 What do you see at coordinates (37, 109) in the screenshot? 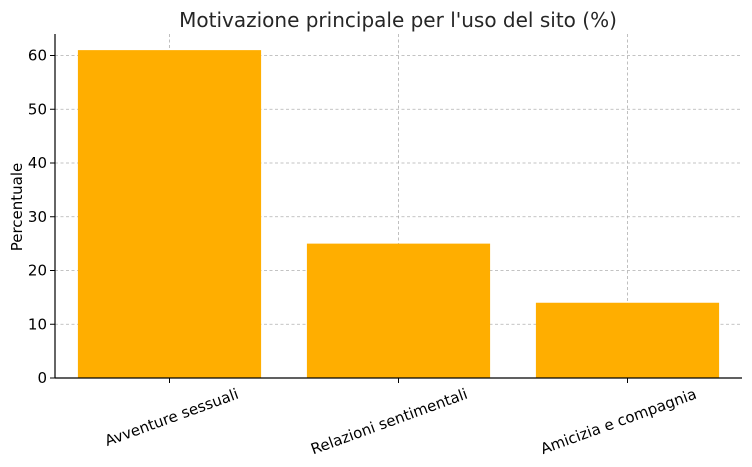
I see `y-tick-label: 50` at bounding box center [37, 109].